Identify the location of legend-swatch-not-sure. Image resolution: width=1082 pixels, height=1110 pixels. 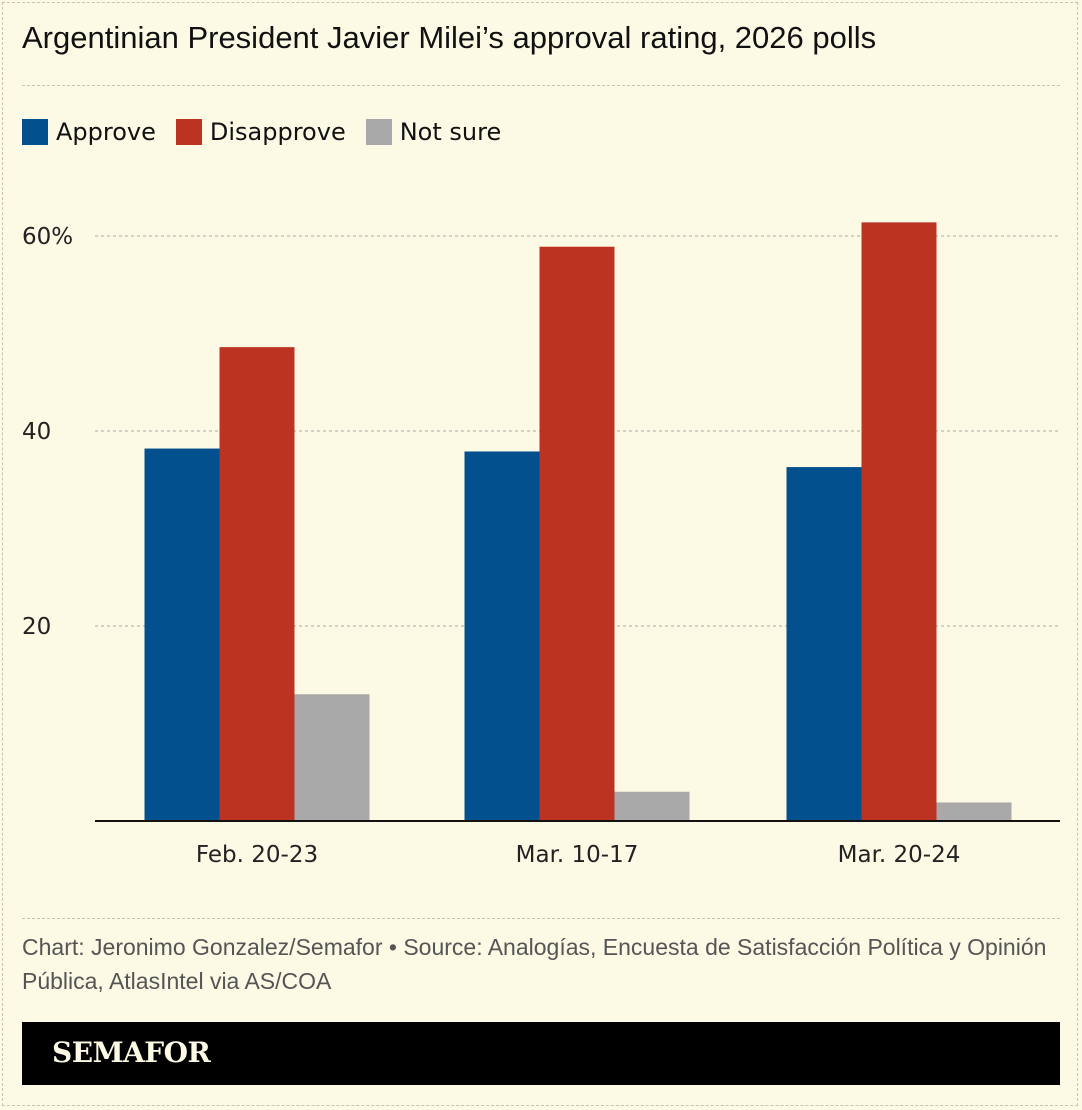
(378, 132).